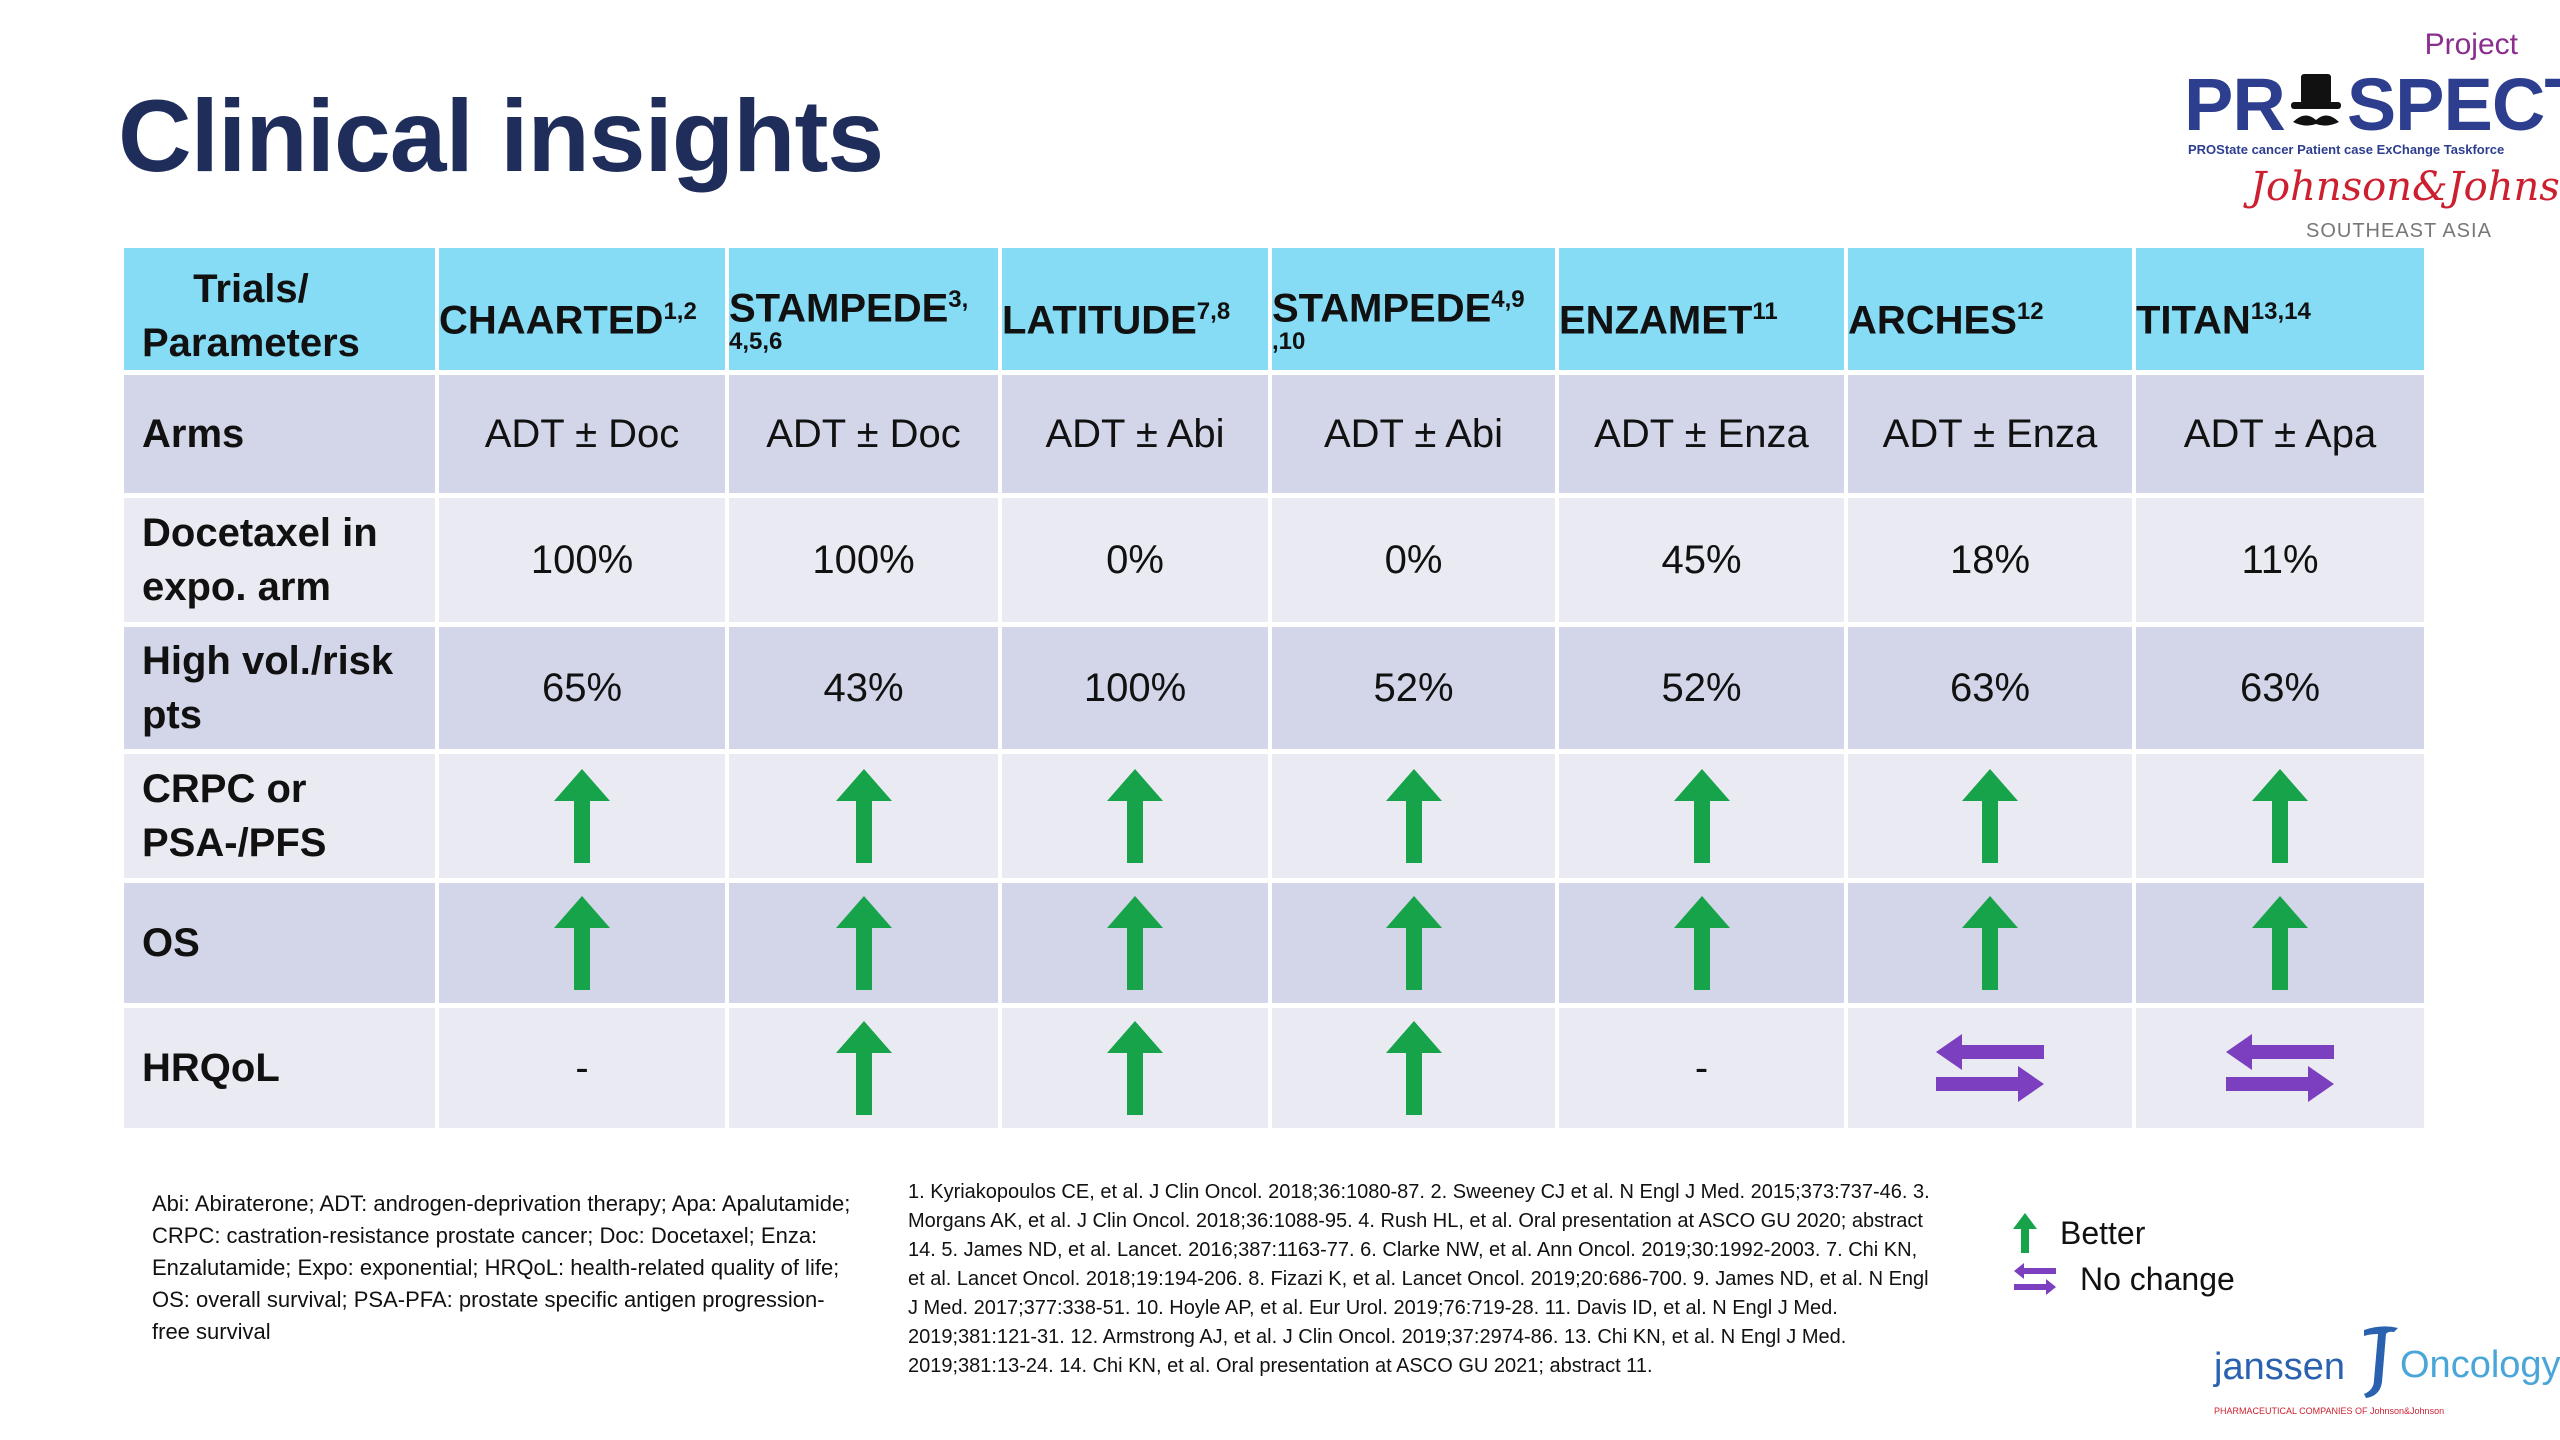 The width and height of the screenshot is (2560, 1440). I want to click on trial-header: ARCHES12, so click(1988, 309).